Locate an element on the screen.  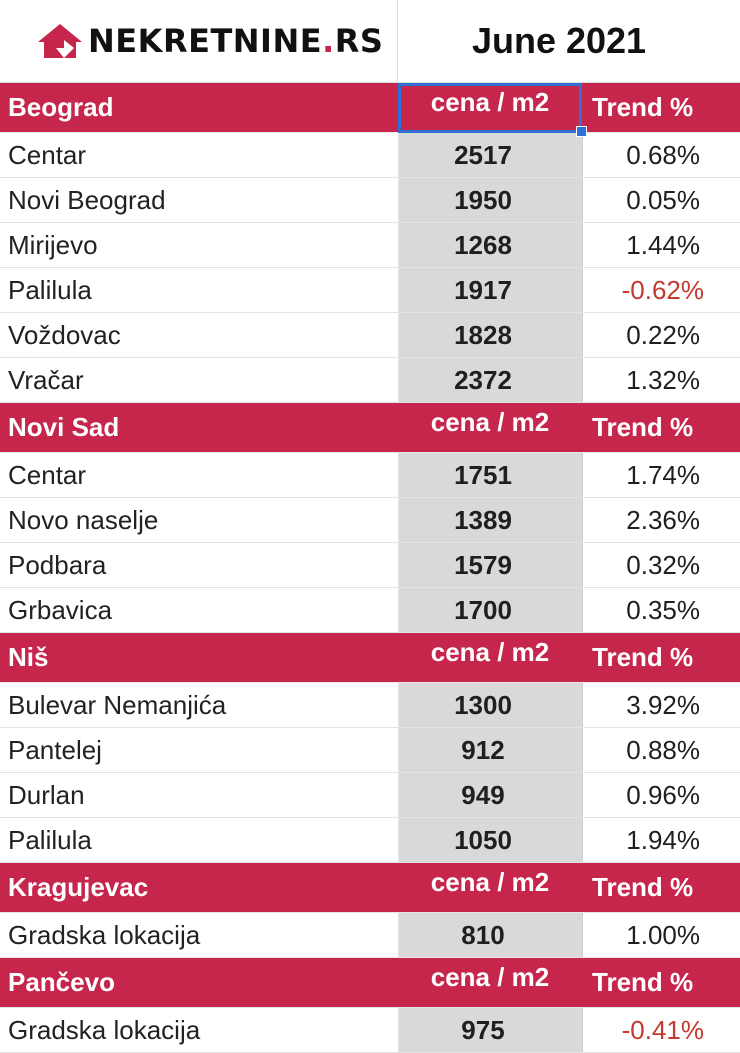
price-cell: 810 is located at coordinates (490, 935).